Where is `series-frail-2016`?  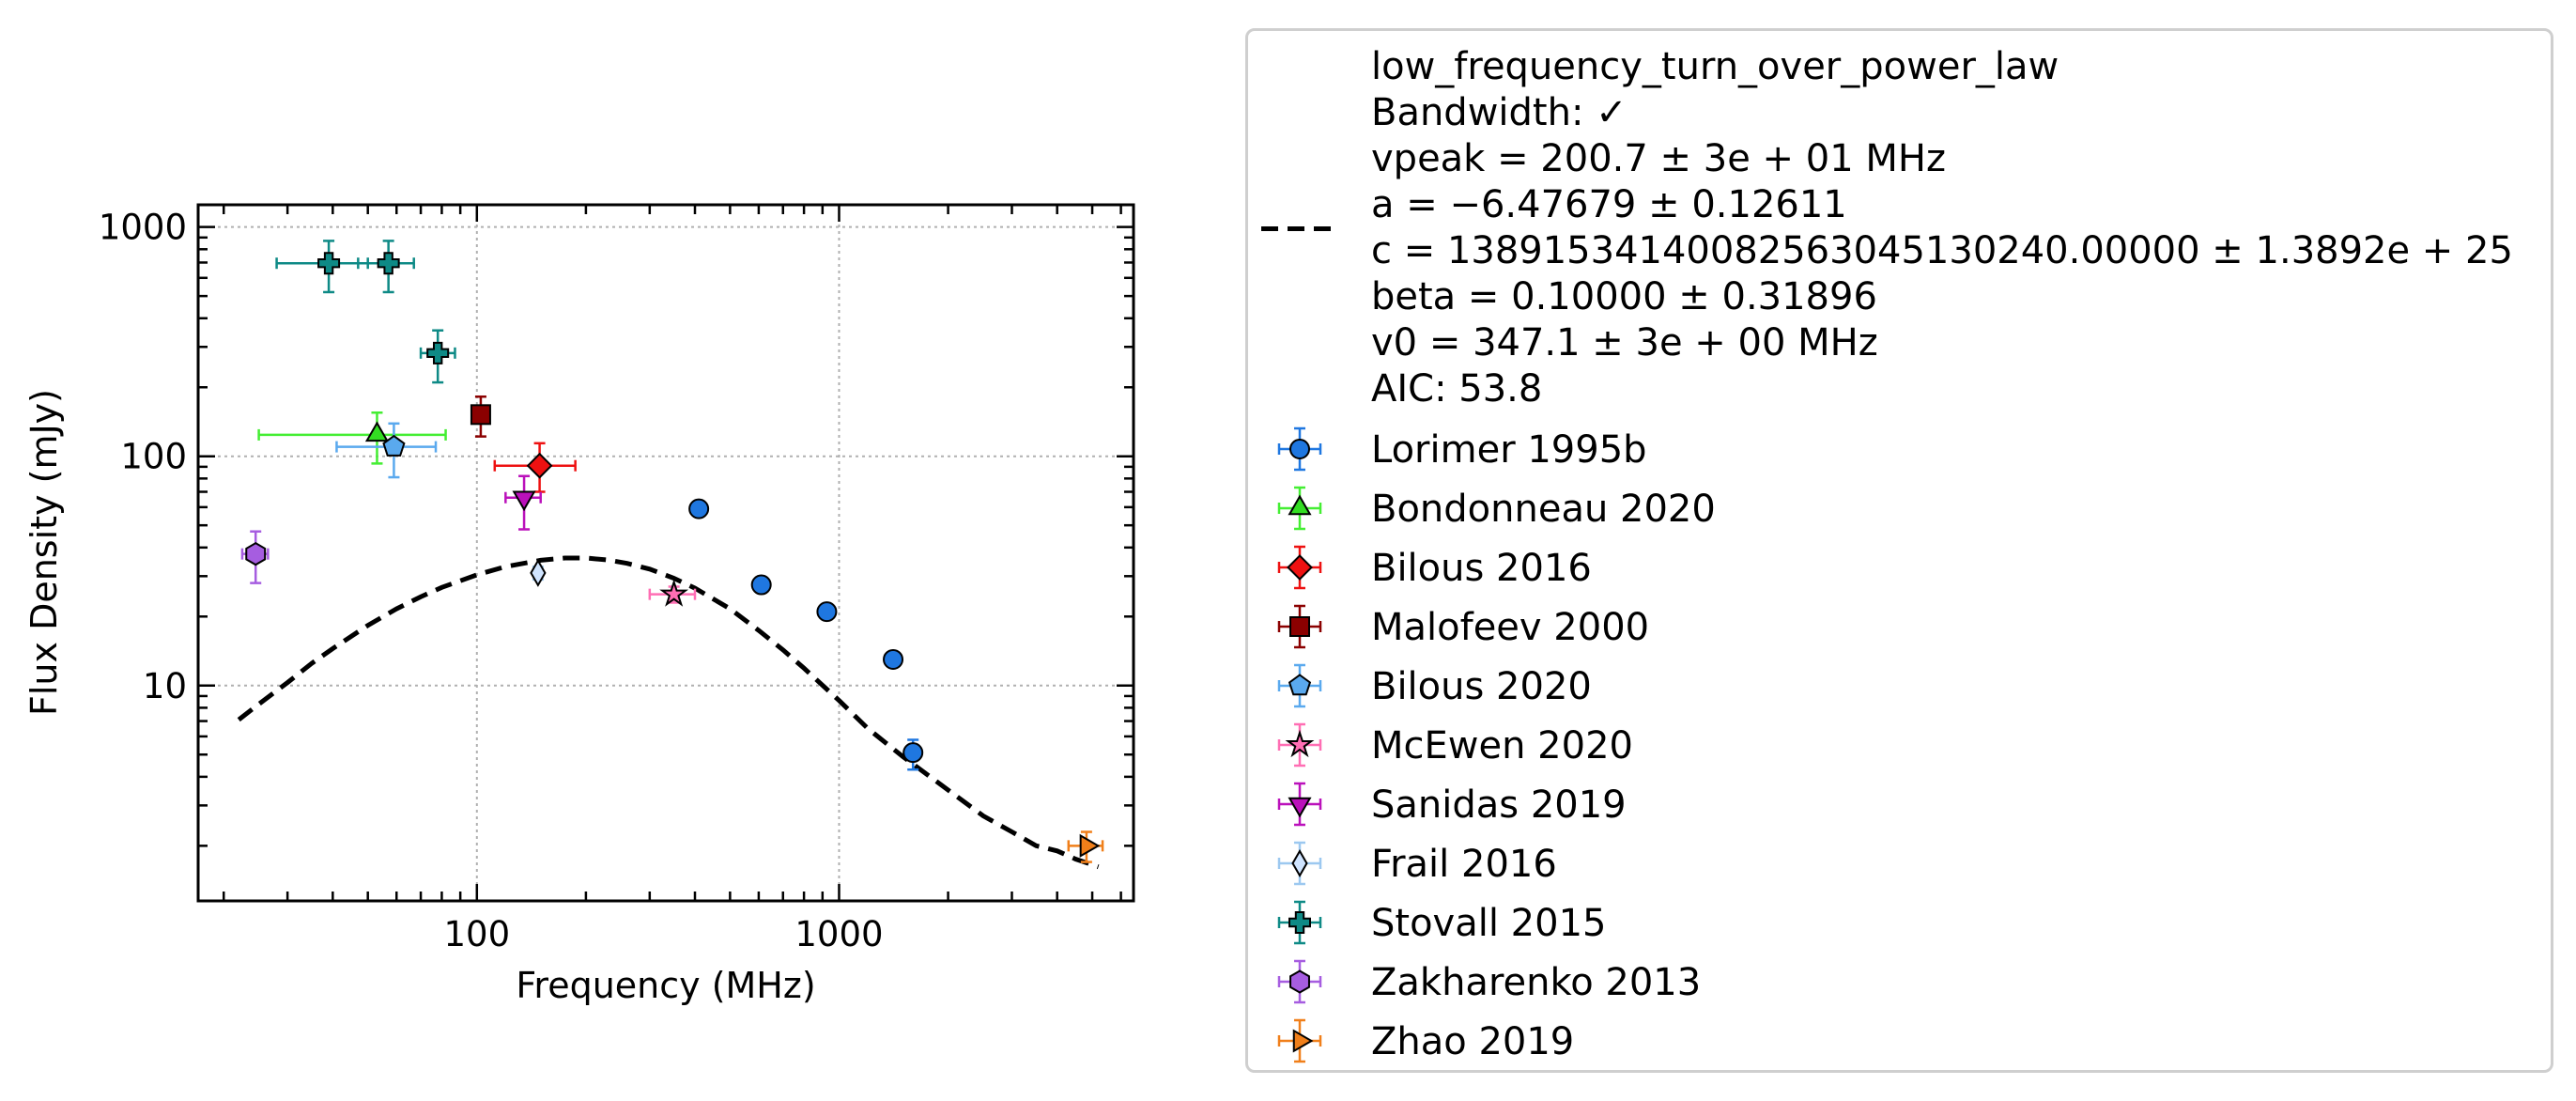 series-frail-2016 is located at coordinates (538, 572).